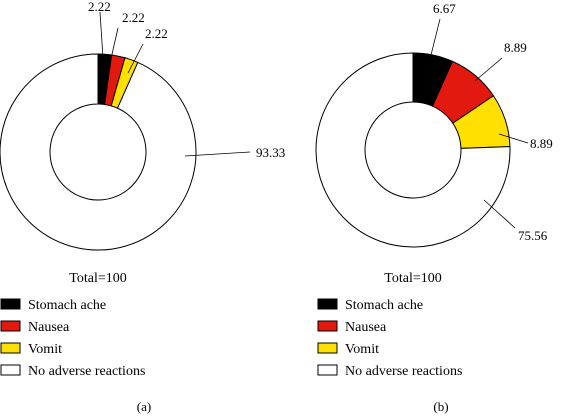 Image resolution: width=584 pixels, height=419 pixels. I want to click on value-label: 93.33, so click(270, 152).